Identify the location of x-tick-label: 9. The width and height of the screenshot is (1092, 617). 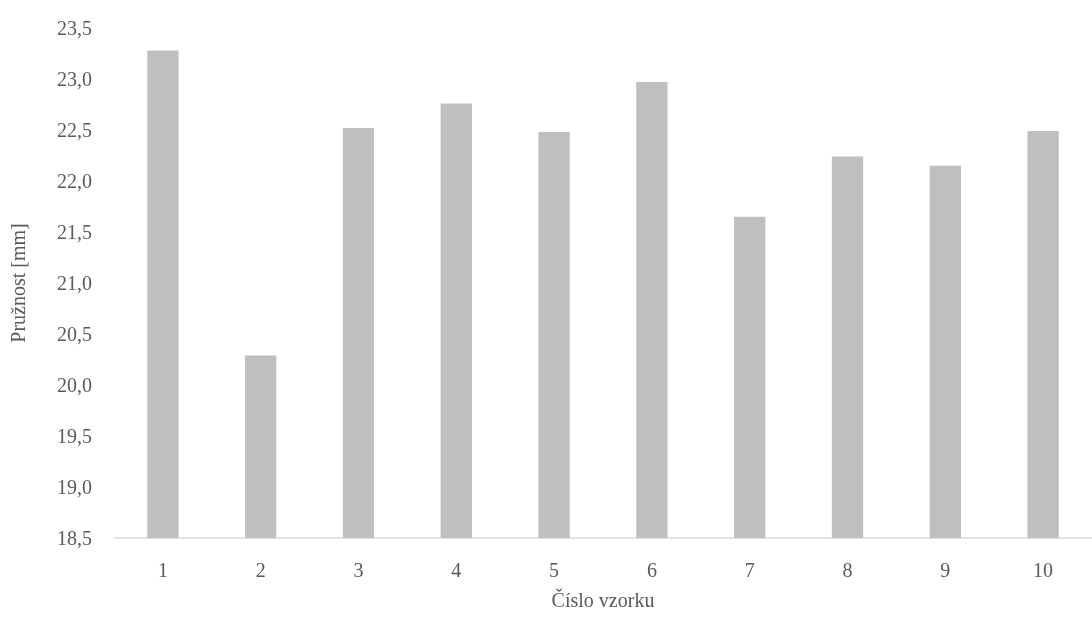
(945, 570).